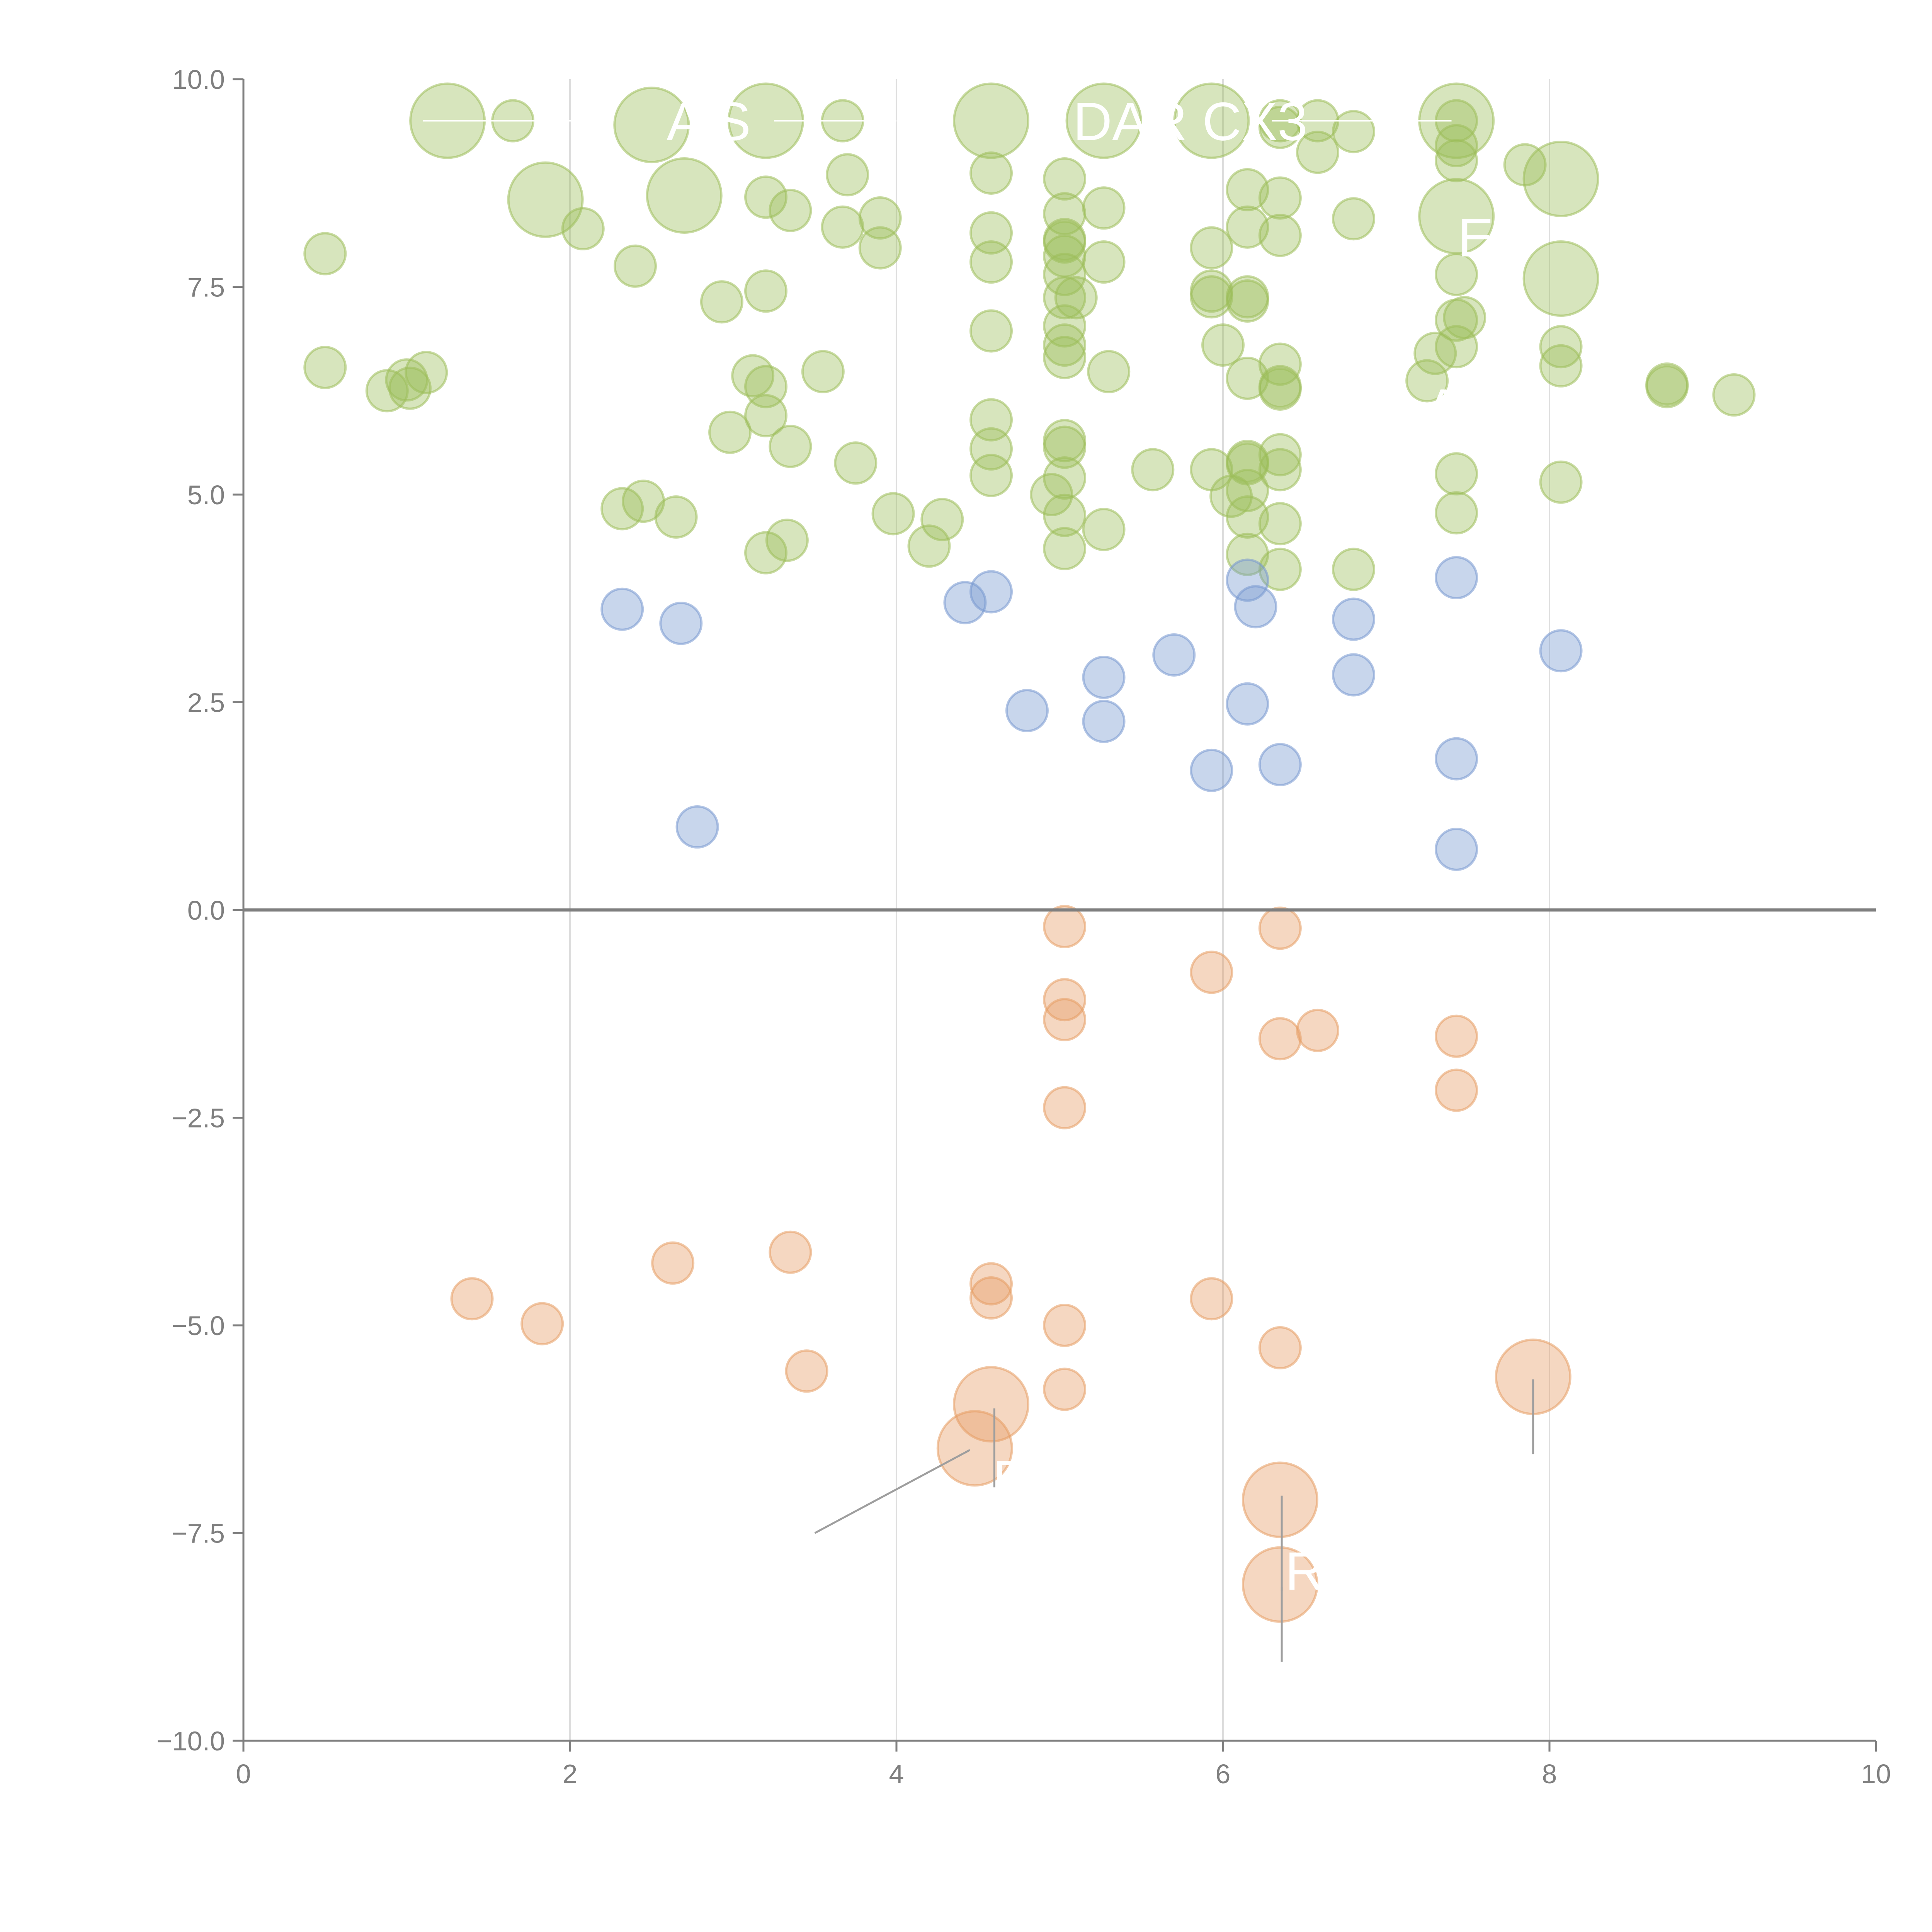 This screenshot has width=1932, height=1932. I want to click on x-tick-label: 0, so click(244, 1774).